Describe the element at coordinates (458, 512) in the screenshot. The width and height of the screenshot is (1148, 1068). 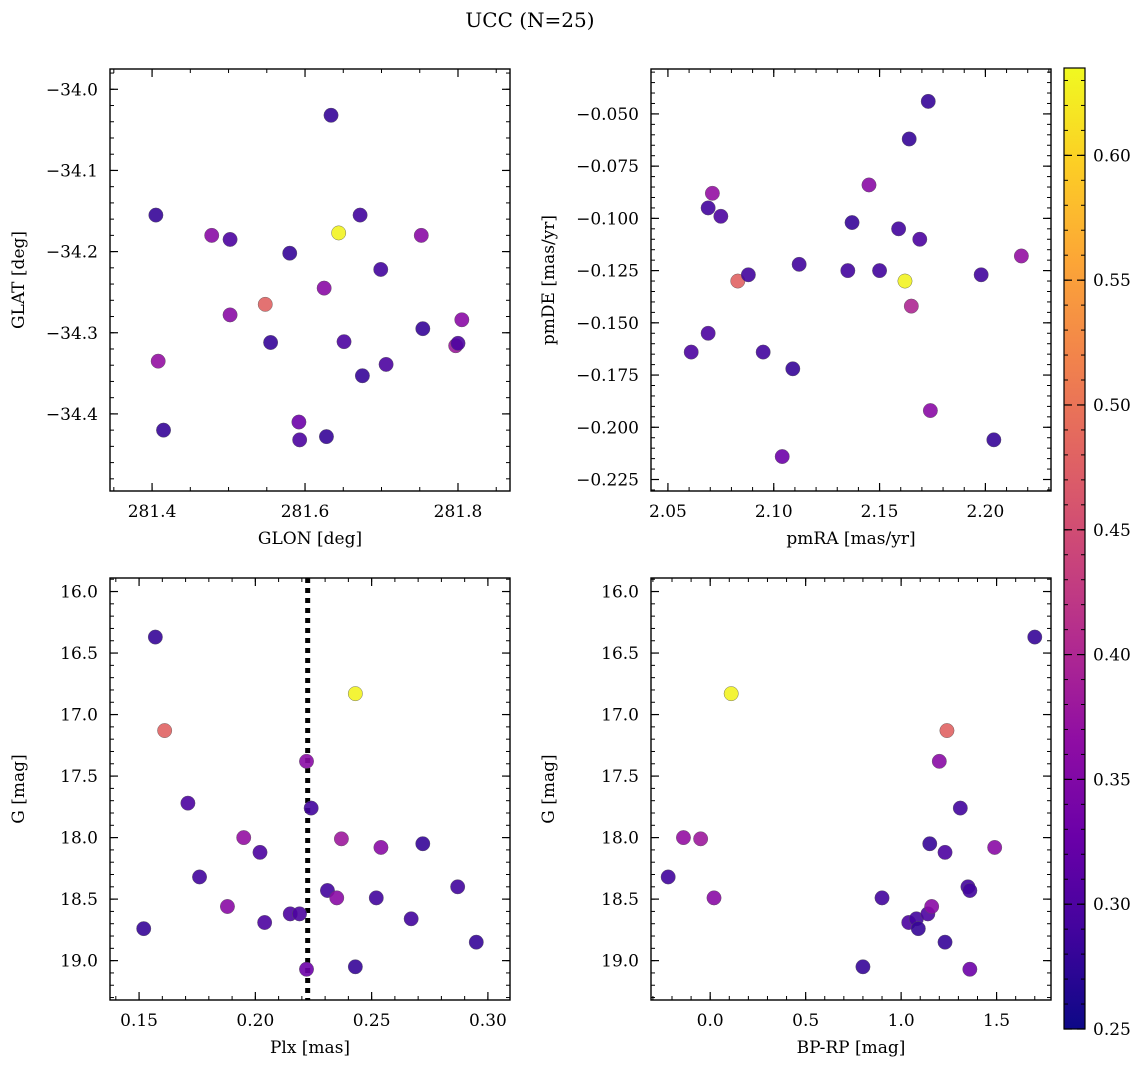
I see `x-tick-label: 281.8` at that location.